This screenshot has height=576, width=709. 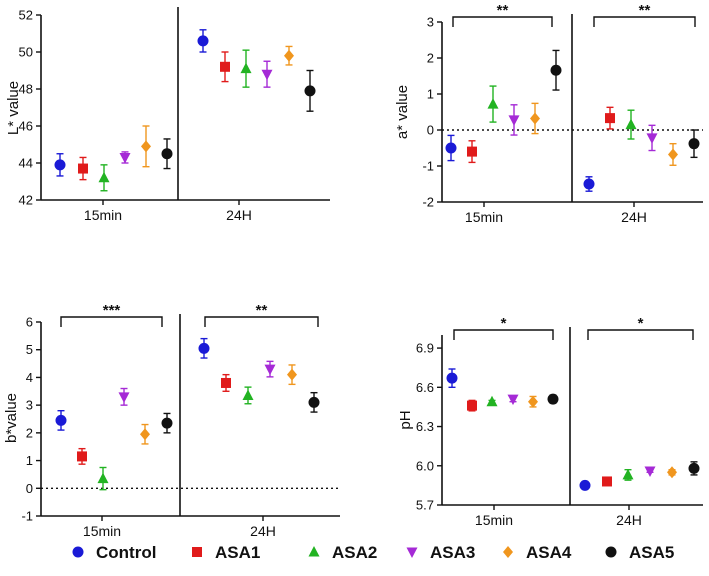 What do you see at coordinates (29, 377) in the screenshot?
I see `y-tick-label: 4` at bounding box center [29, 377].